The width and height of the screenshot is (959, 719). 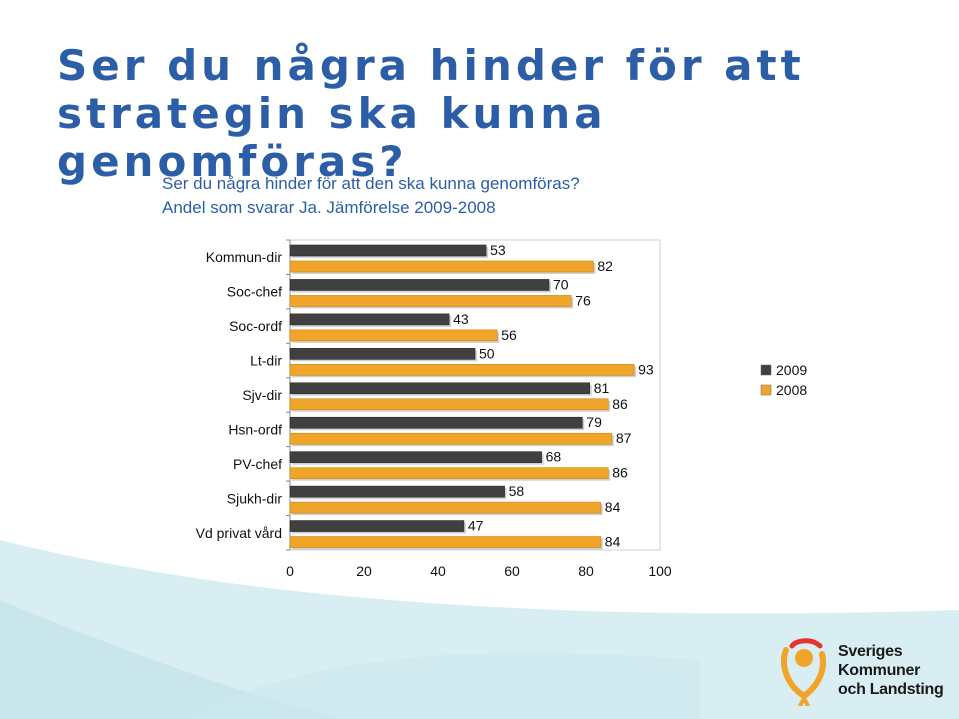 I want to click on data-label: 50, so click(x=487, y=353).